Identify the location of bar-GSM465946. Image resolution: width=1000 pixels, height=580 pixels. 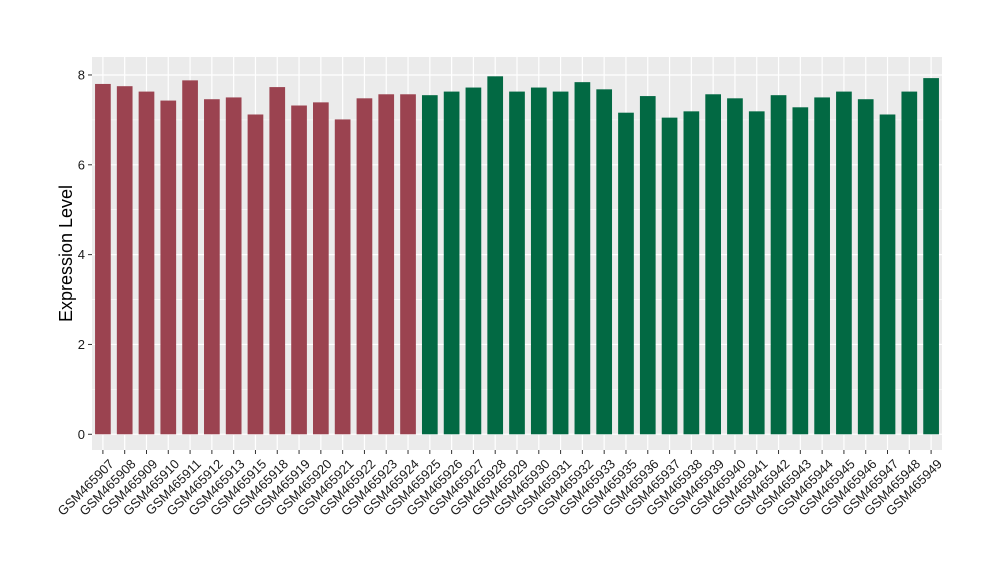
(865, 267).